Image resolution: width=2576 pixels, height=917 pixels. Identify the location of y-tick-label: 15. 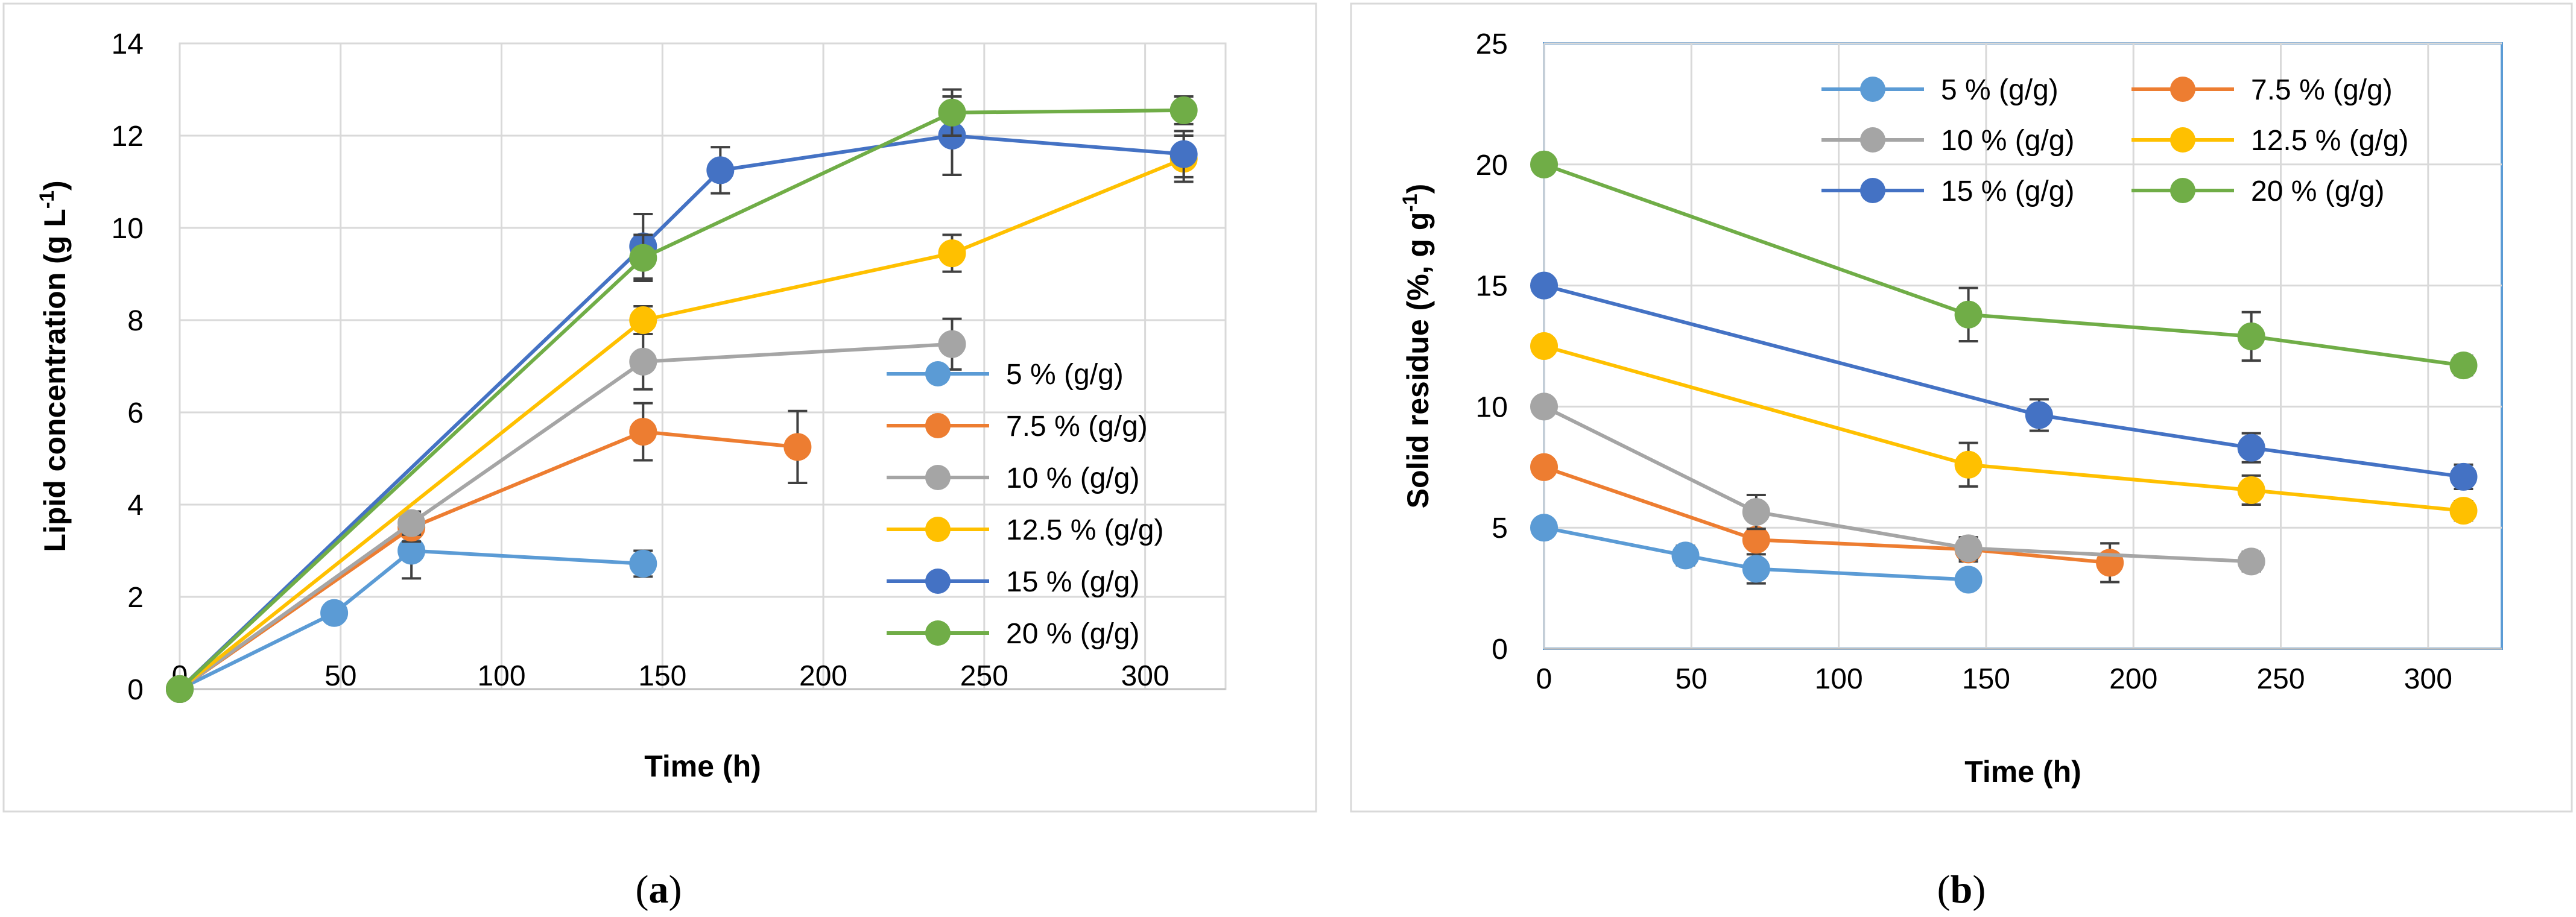
(1492, 287).